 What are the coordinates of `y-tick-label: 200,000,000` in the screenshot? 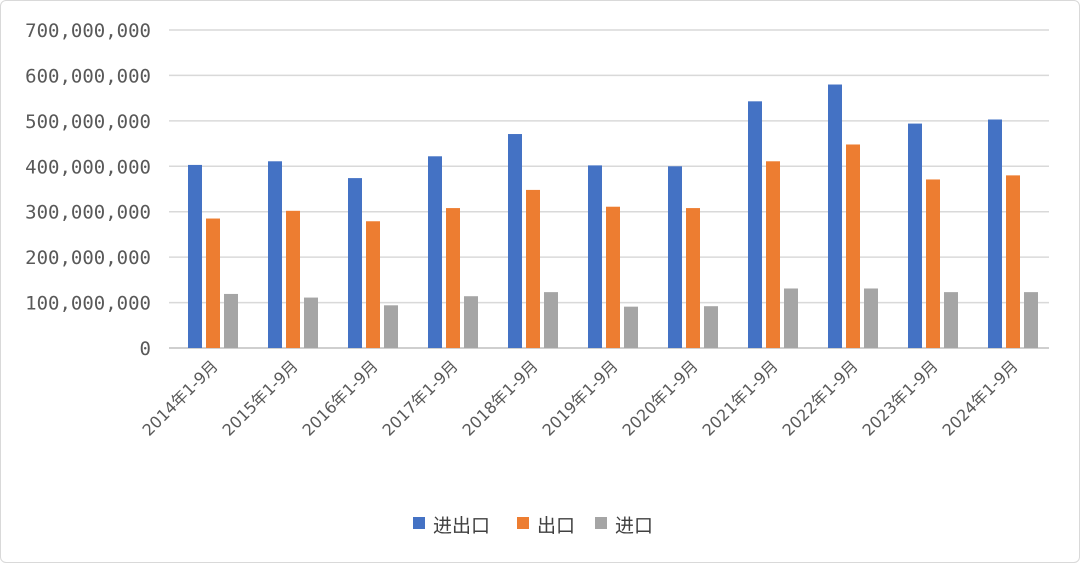 It's located at (88, 258).